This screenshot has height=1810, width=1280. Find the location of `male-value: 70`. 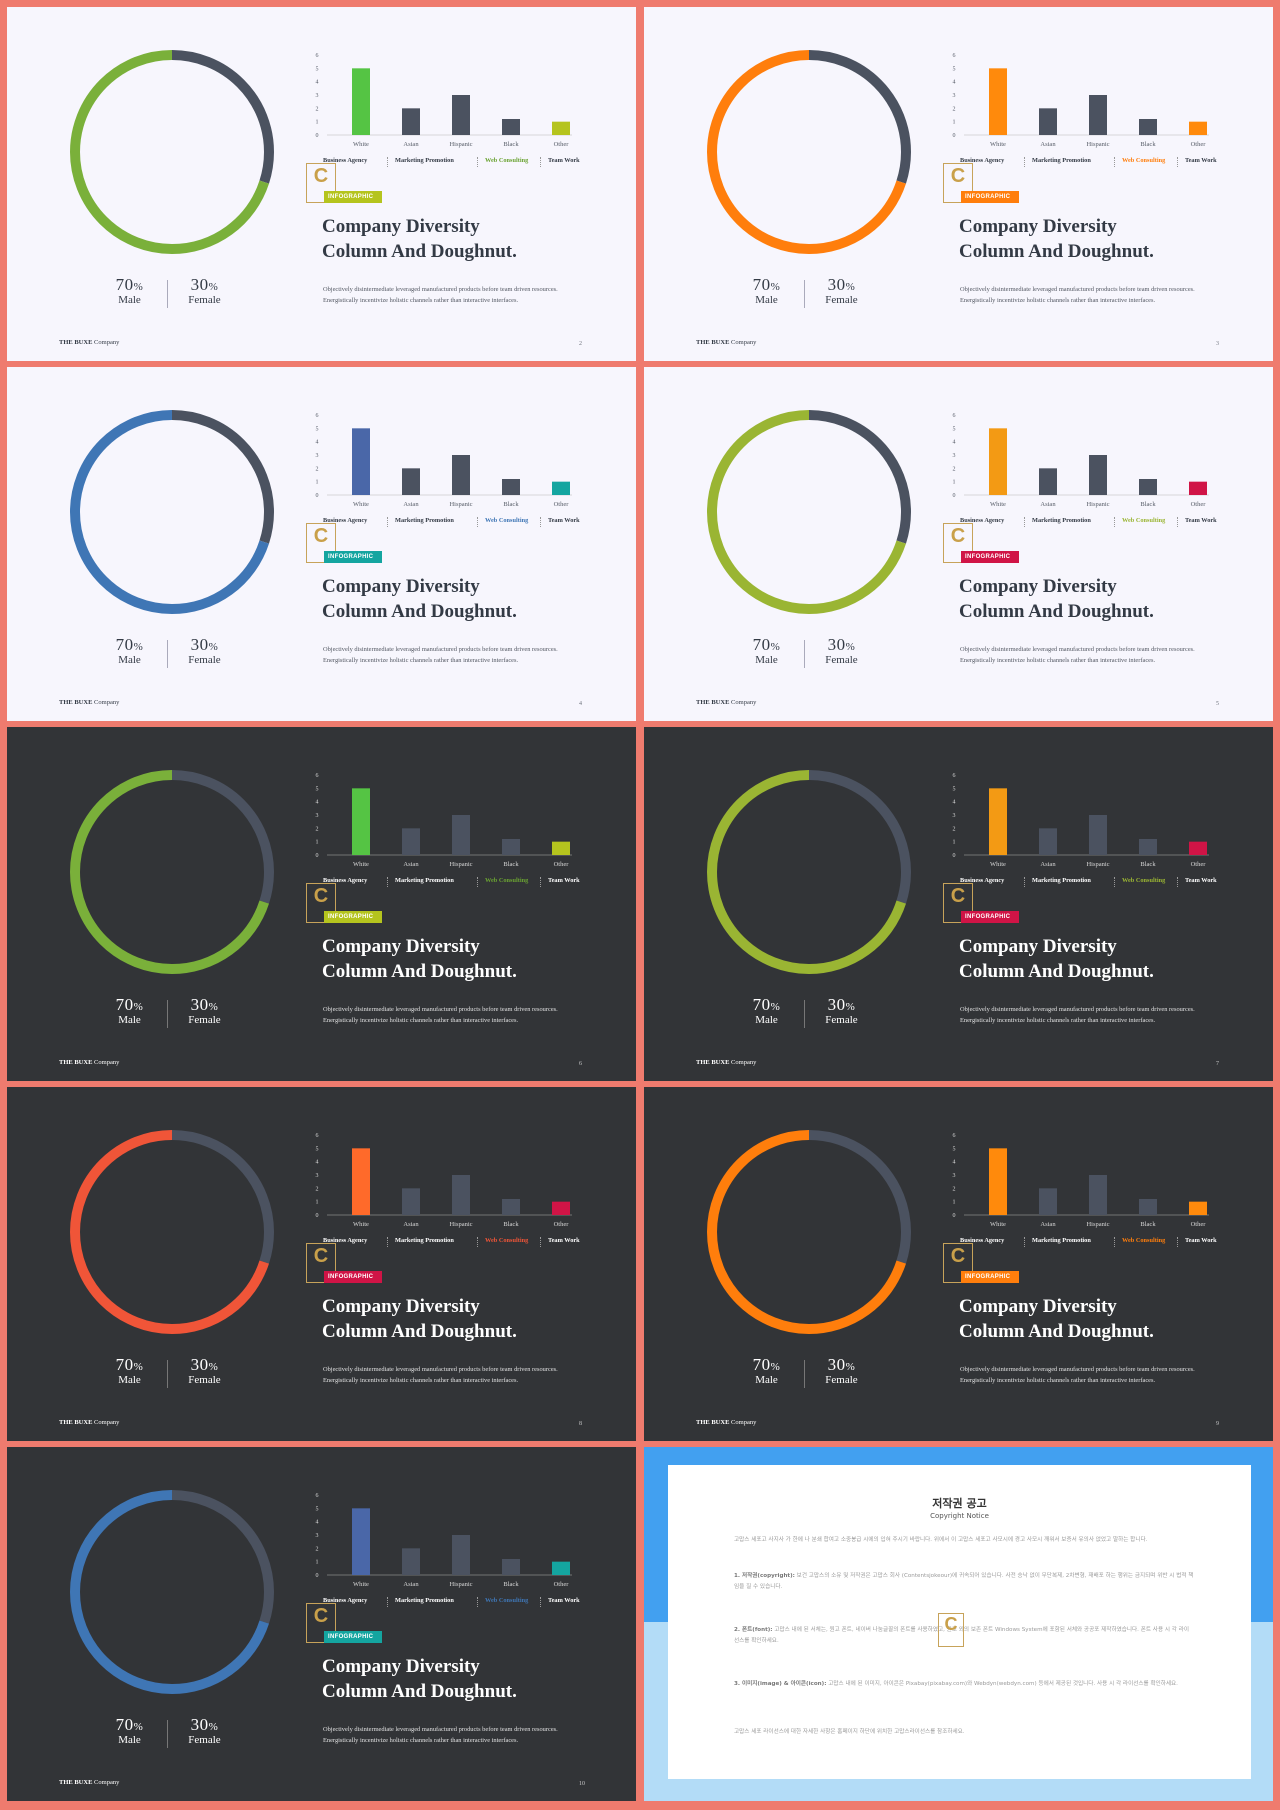

male-value: 70 is located at coordinates (124, 1364).